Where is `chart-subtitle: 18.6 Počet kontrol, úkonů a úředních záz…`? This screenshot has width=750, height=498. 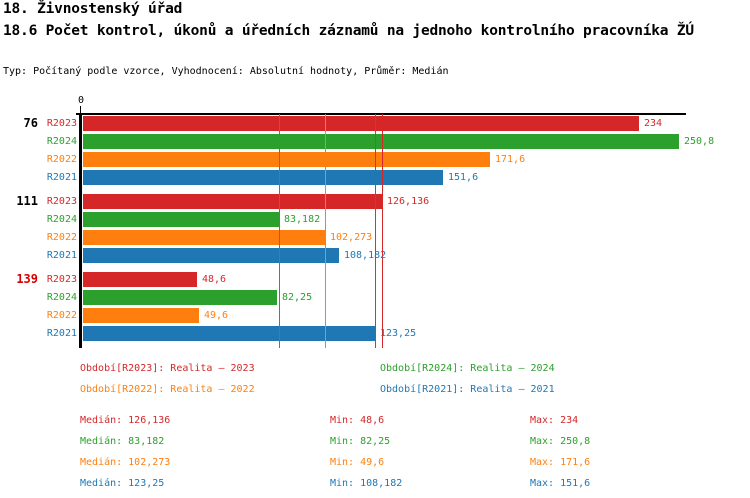
chart-subtitle: 18.6 Počet kontrol, úkonů a úředních záz… is located at coordinates (348, 31).